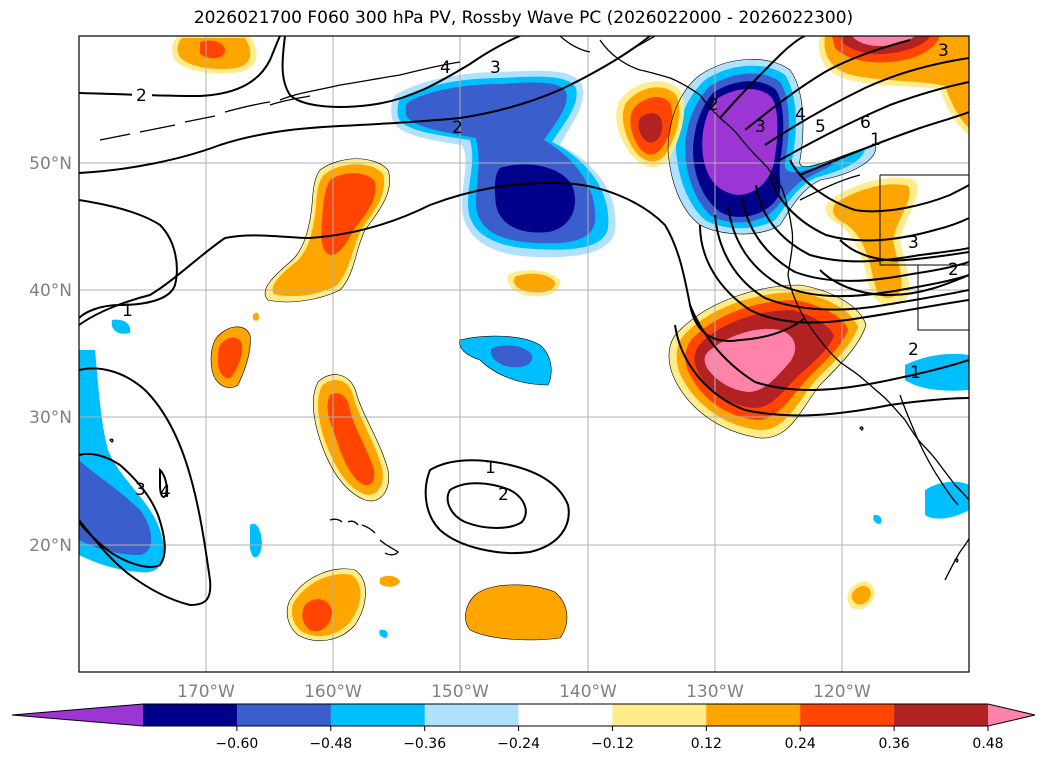  I want to click on contour-label: 6, so click(865, 123).